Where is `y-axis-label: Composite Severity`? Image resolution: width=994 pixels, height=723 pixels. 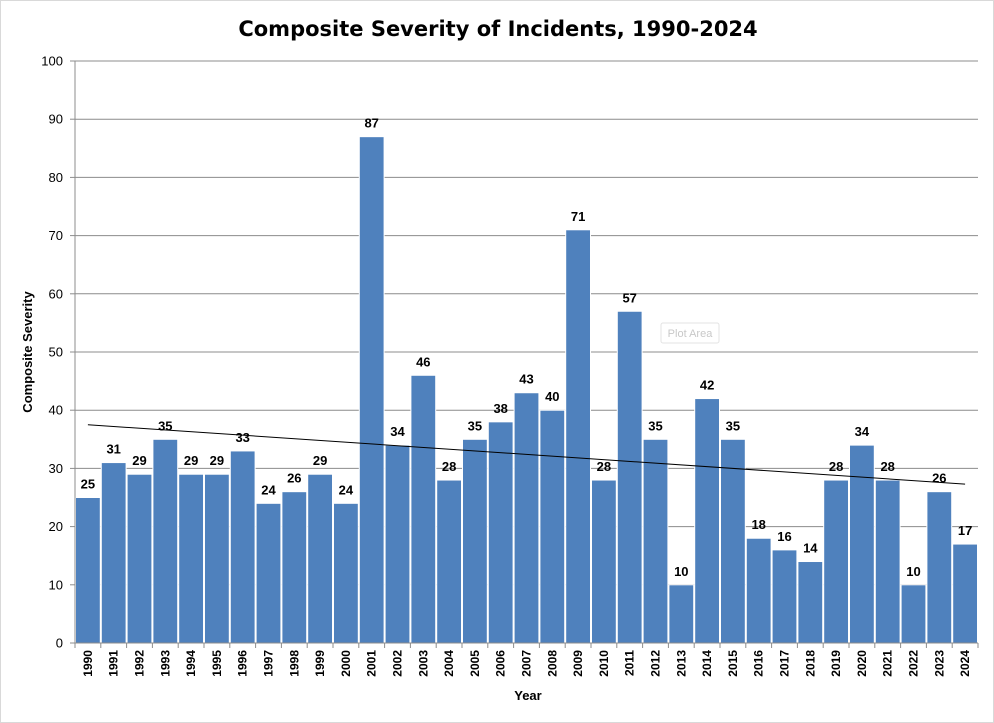
y-axis-label: Composite Severity is located at coordinates (27, 352).